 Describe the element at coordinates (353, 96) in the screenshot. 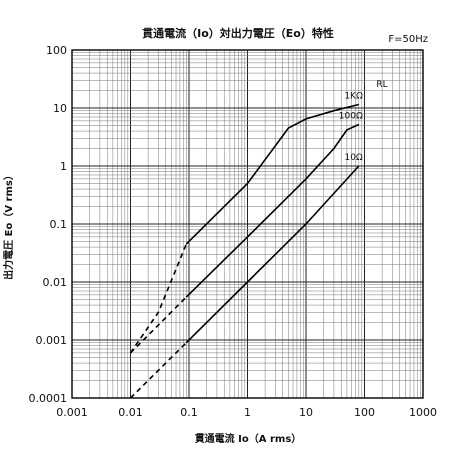

I see `series-label: 1KΩ` at that location.